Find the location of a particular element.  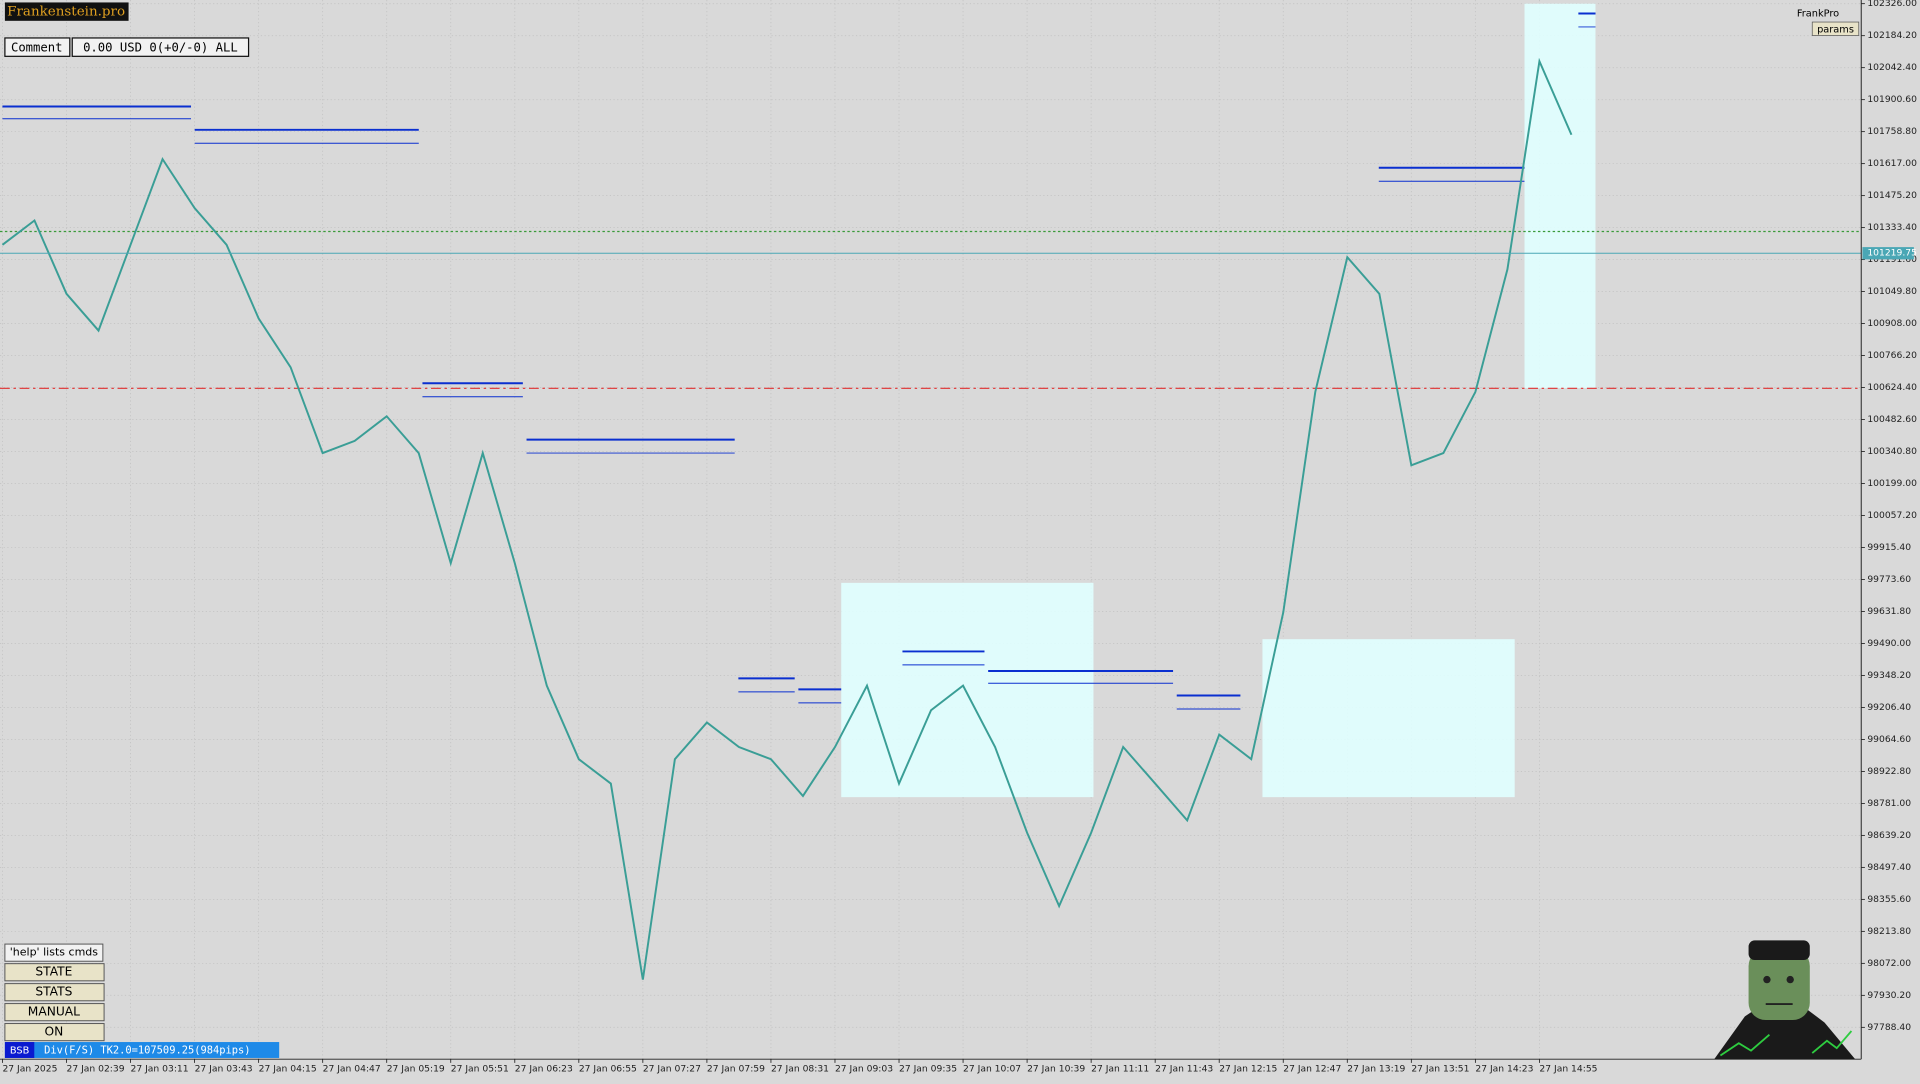

y-tick-label: 99206.40 is located at coordinates (1889, 707).